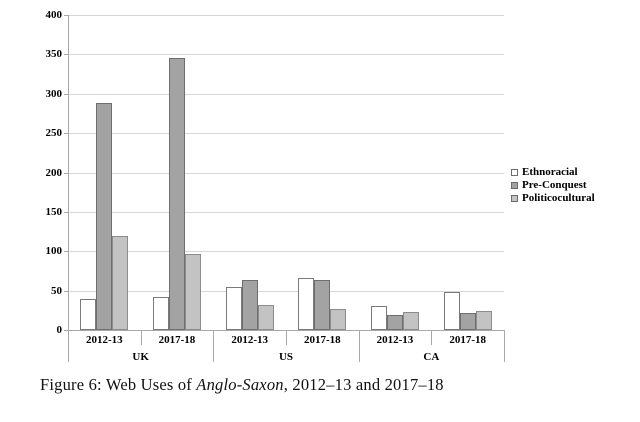 The width and height of the screenshot is (640, 422). I want to click on group-label-us: US, so click(286, 357).